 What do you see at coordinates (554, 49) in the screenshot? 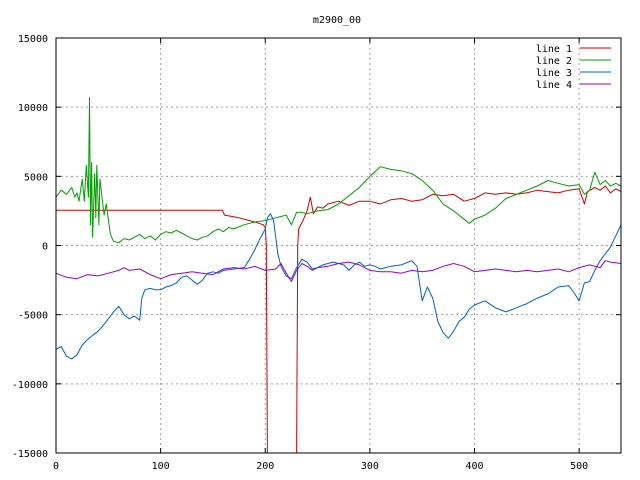
I see `legend-label-1: line 1` at bounding box center [554, 49].